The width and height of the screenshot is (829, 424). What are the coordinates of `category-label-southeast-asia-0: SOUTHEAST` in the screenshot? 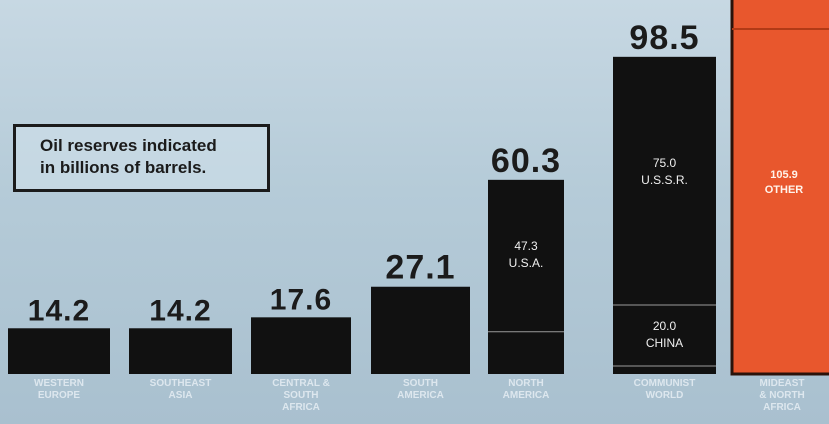 It's located at (181, 383).